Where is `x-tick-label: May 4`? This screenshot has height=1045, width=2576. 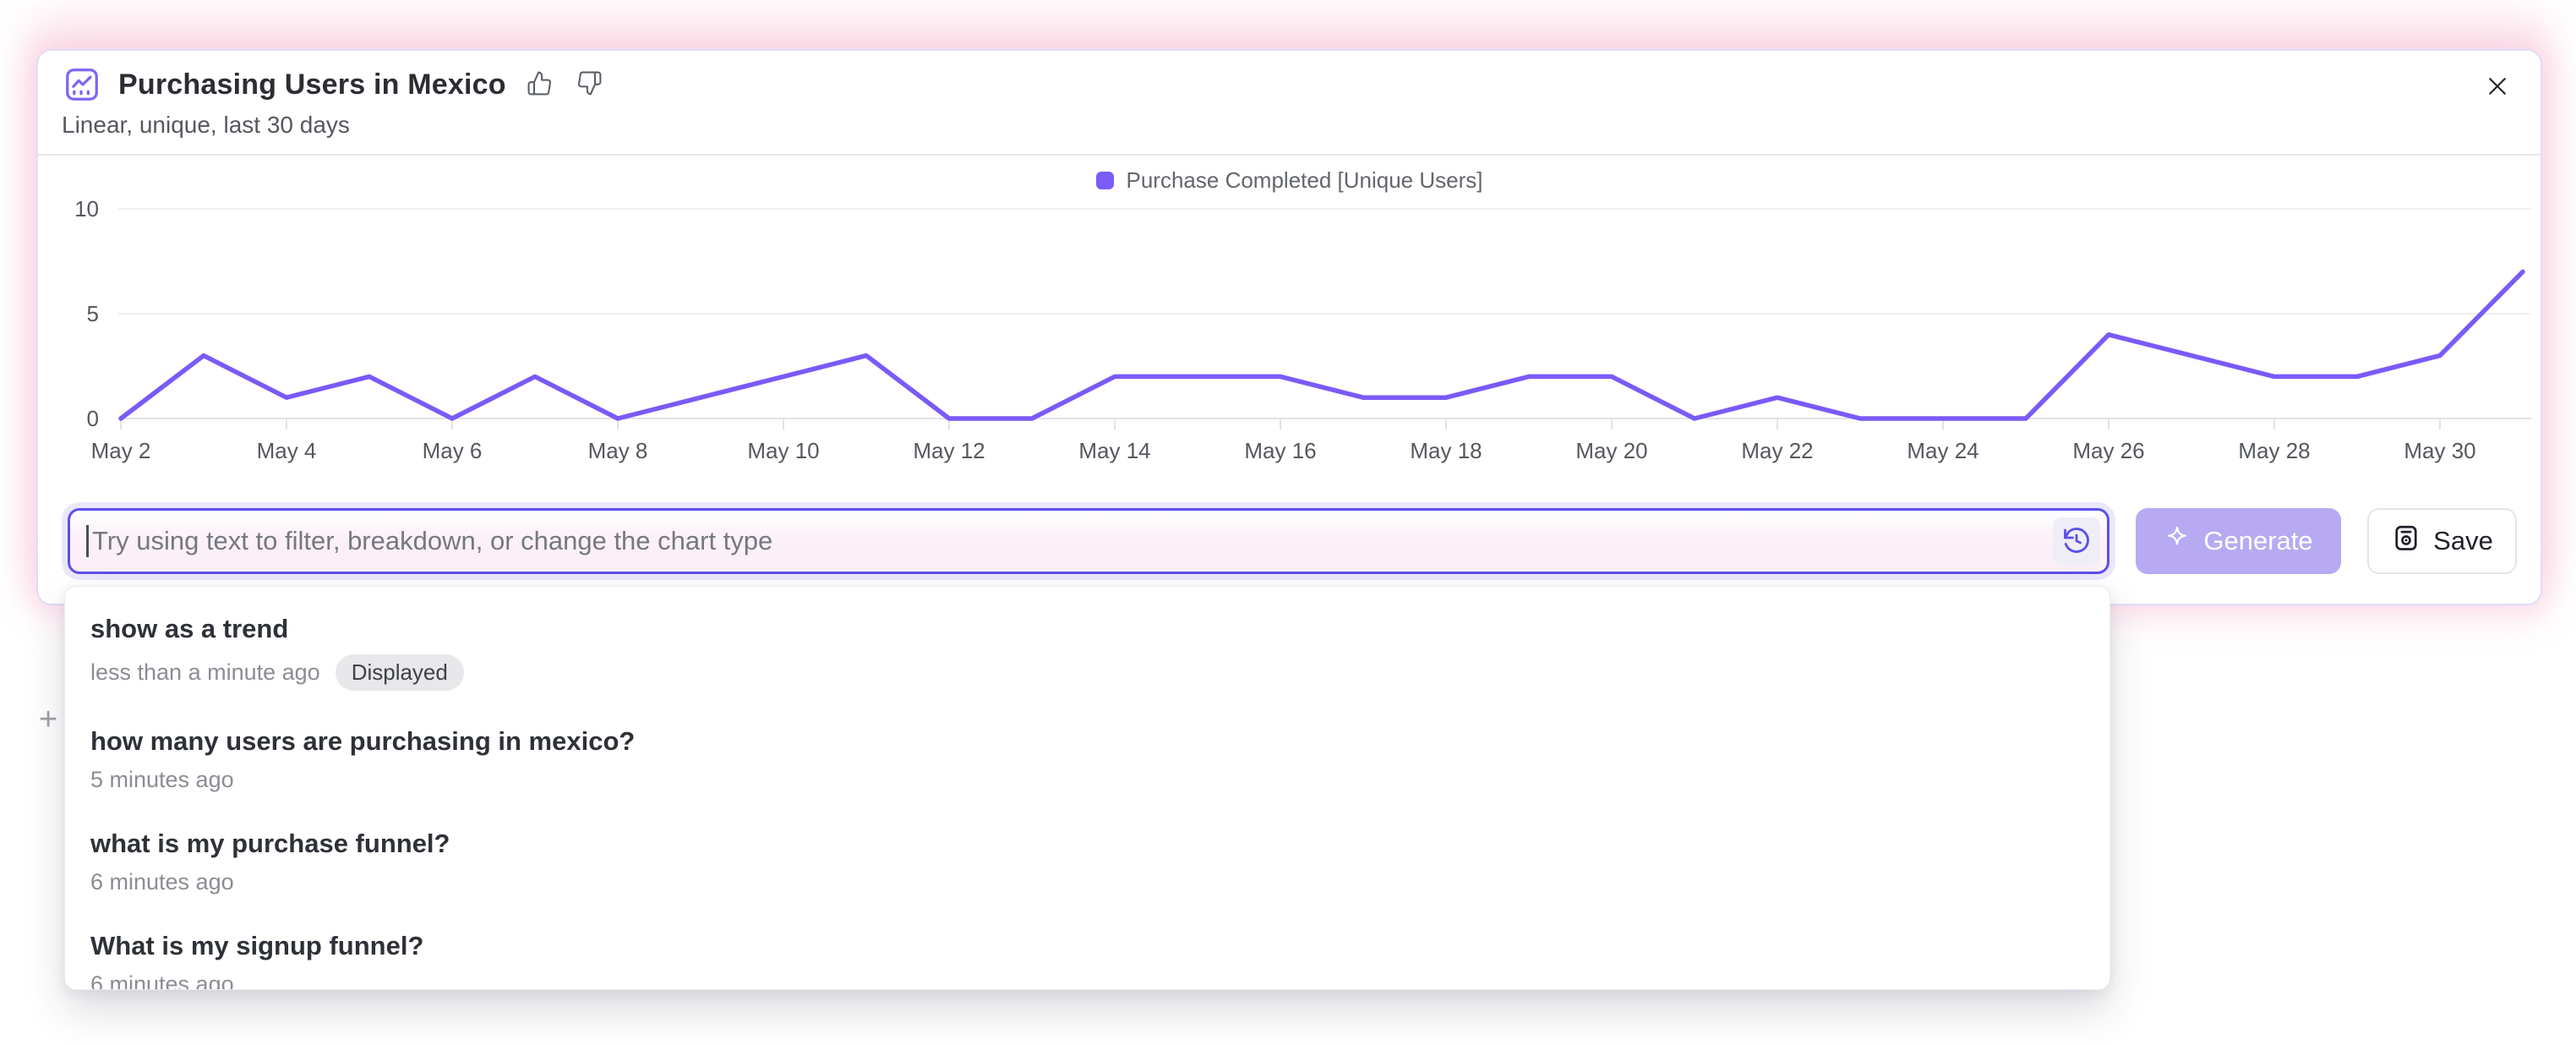
x-tick-label: May 4 is located at coordinates (287, 450).